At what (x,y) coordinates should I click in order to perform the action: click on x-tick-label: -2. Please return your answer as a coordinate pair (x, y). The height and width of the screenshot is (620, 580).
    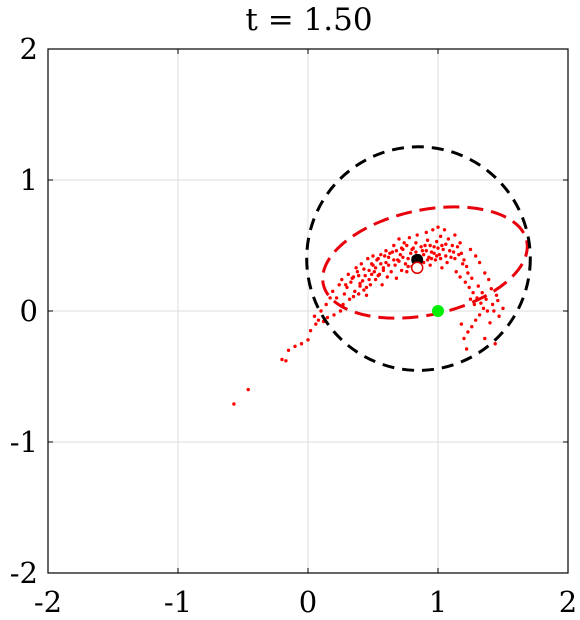
    Looking at the image, I should click on (48, 602).